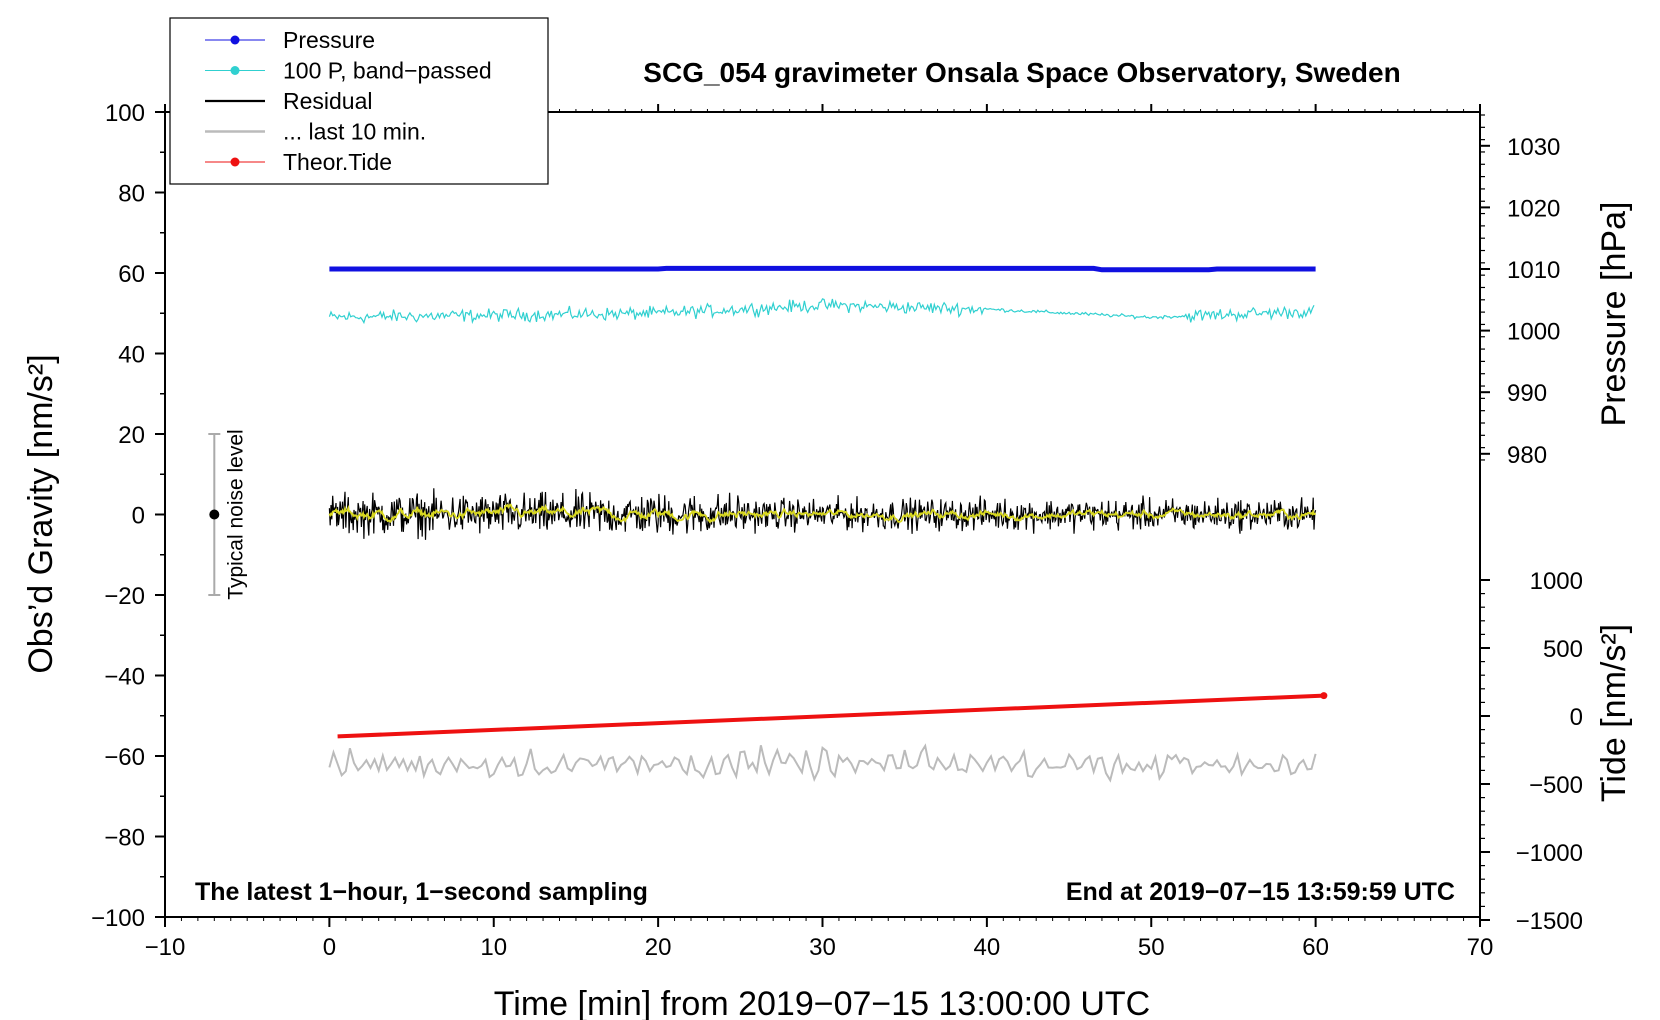 The height and width of the screenshot is (1020, 1660). Describe the element at coordinates (354, 132) in the screenshot. I see `legend-label: ... last 10 min.` at that location.